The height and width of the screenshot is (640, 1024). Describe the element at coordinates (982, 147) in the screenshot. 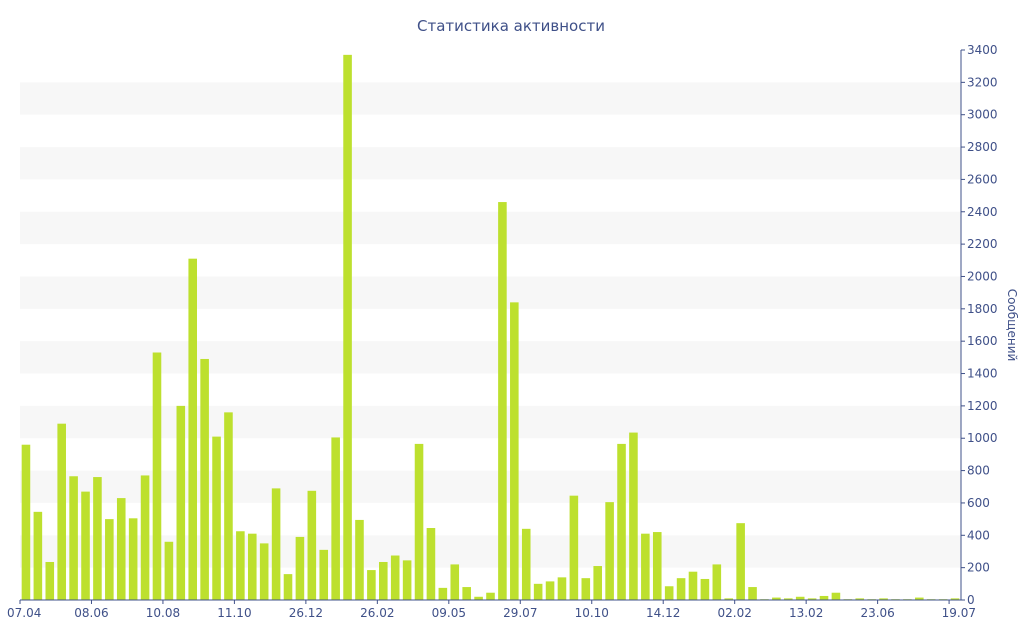

I see `y-tick-label: 2800` at that location.